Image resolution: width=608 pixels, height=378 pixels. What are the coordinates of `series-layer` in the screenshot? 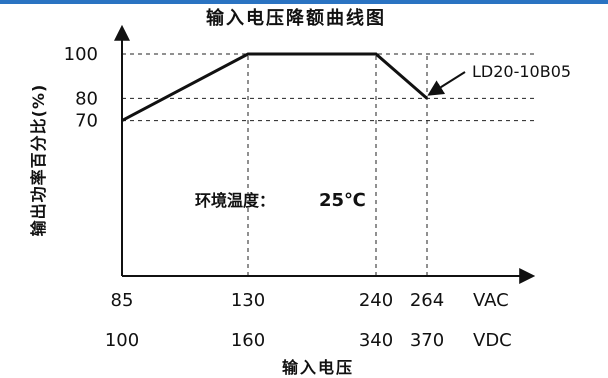 It's located at (293, 87).